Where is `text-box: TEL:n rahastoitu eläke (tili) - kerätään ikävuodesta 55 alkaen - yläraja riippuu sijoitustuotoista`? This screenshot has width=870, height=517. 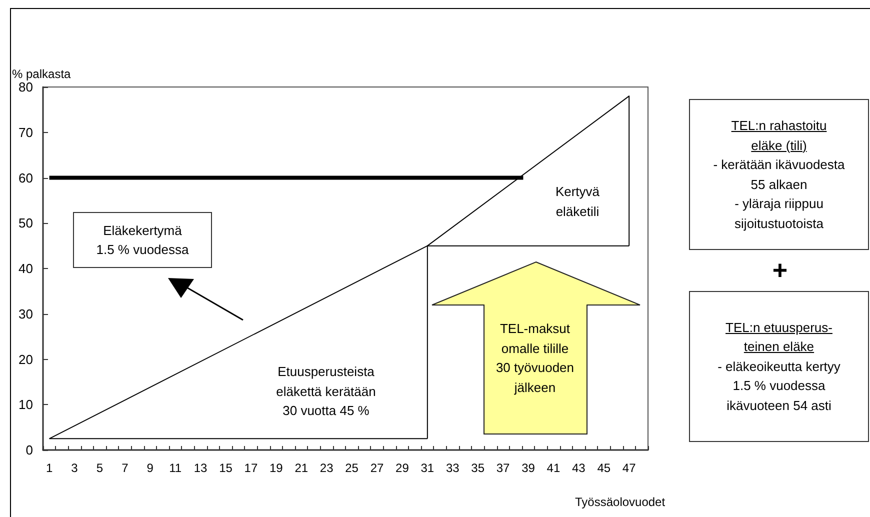 text-box: TEL:n rahastoitu eläke (tili) - kerätään ikävuodesta 55 alkaen - yläraja riippuu sijoitustuotoista is located at coordinates (779, 174).